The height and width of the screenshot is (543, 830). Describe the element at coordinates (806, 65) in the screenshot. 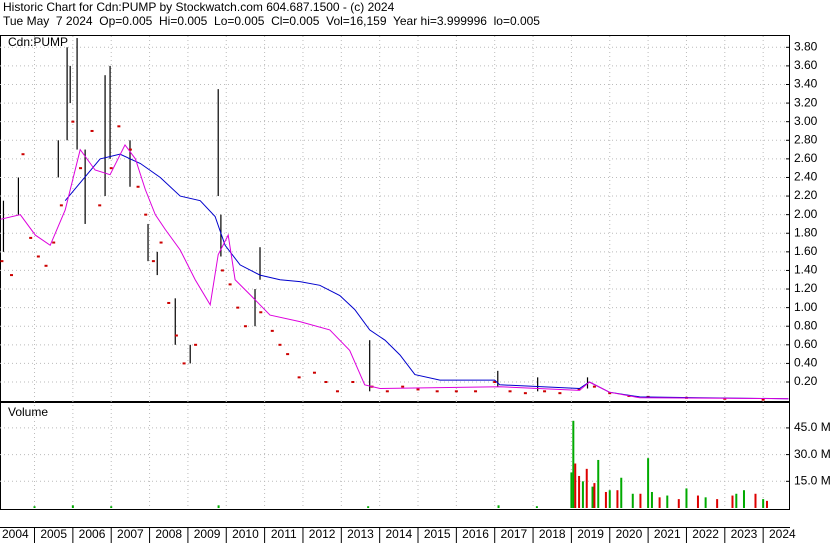

I see `y-tick-label: 3.60` at that location.